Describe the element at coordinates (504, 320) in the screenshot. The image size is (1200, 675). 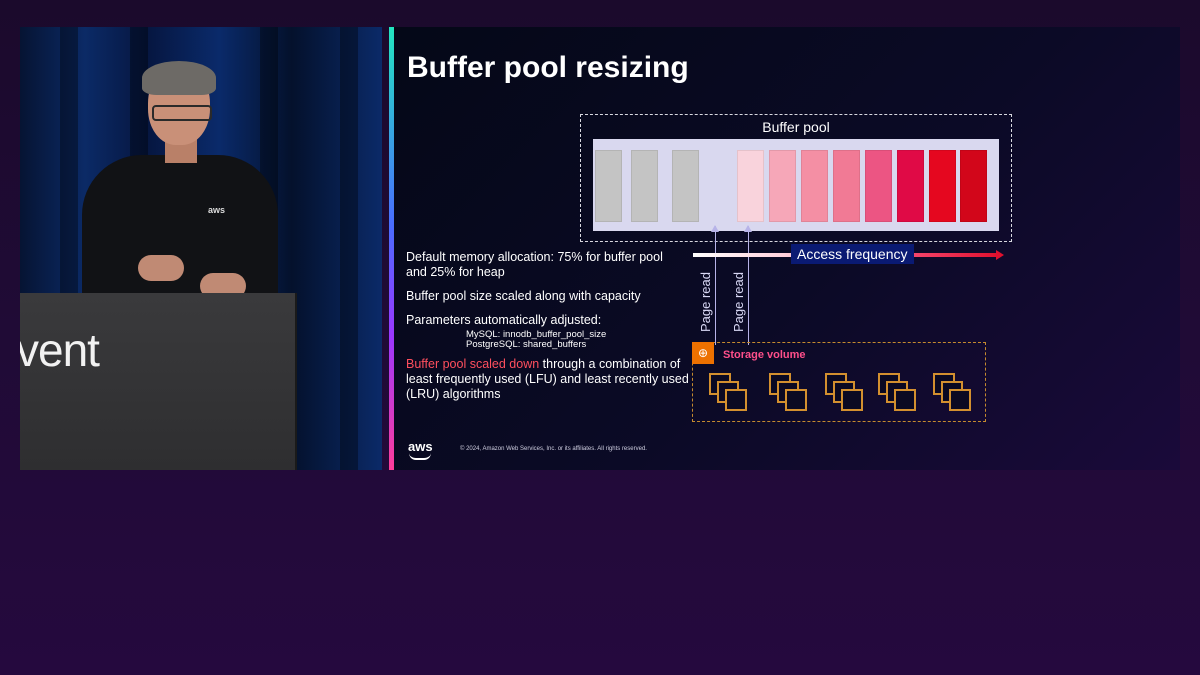
I see `bullet-parameters: Parameters automatically adjusted:` at that location.